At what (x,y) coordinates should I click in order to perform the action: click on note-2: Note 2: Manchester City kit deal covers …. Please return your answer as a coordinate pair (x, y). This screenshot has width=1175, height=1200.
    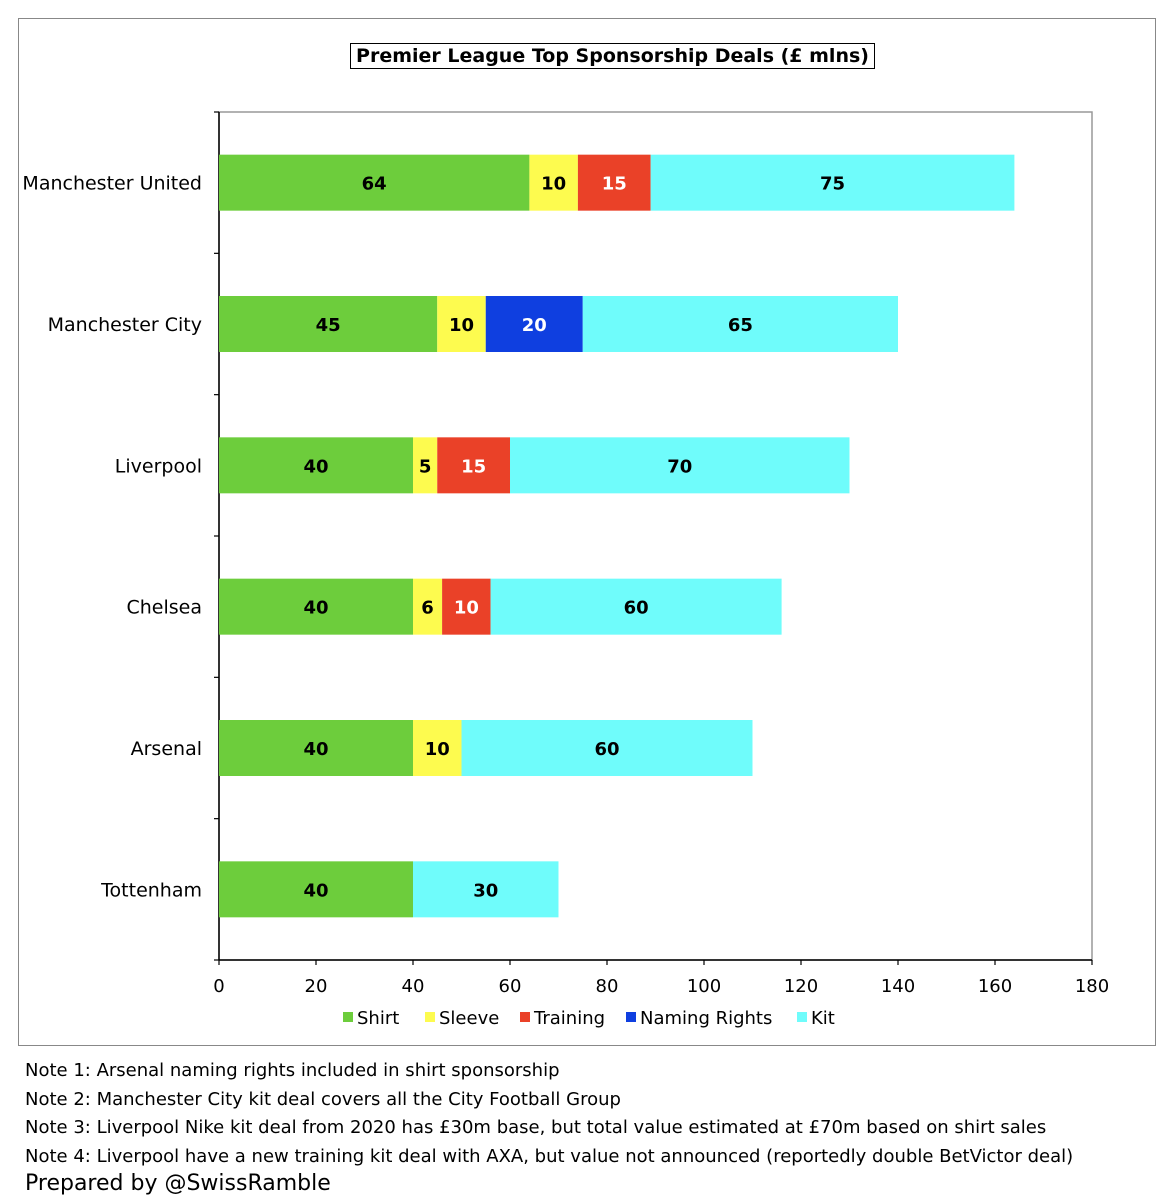
    Looking at the image, I should click on (323, 1099).